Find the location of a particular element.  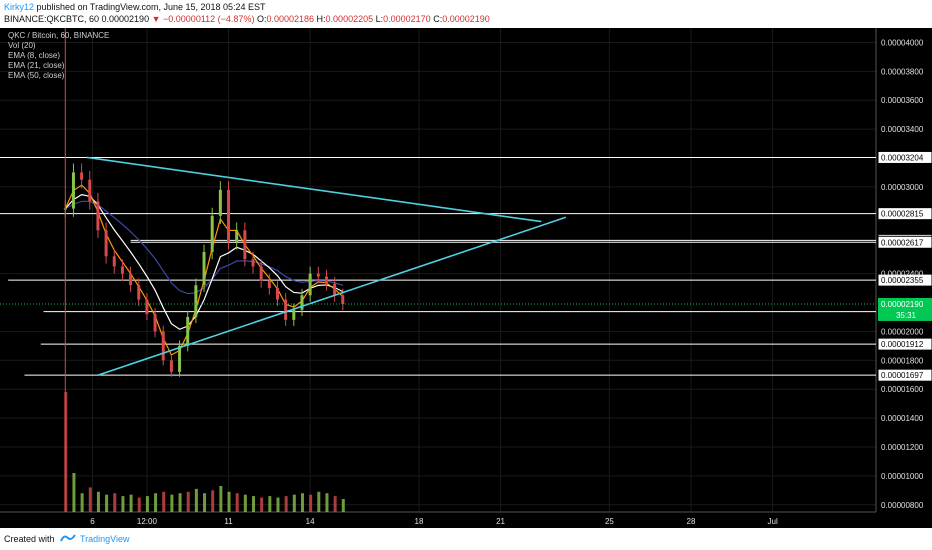

tradingview-logo-icon is located at coordinates (68, 538).